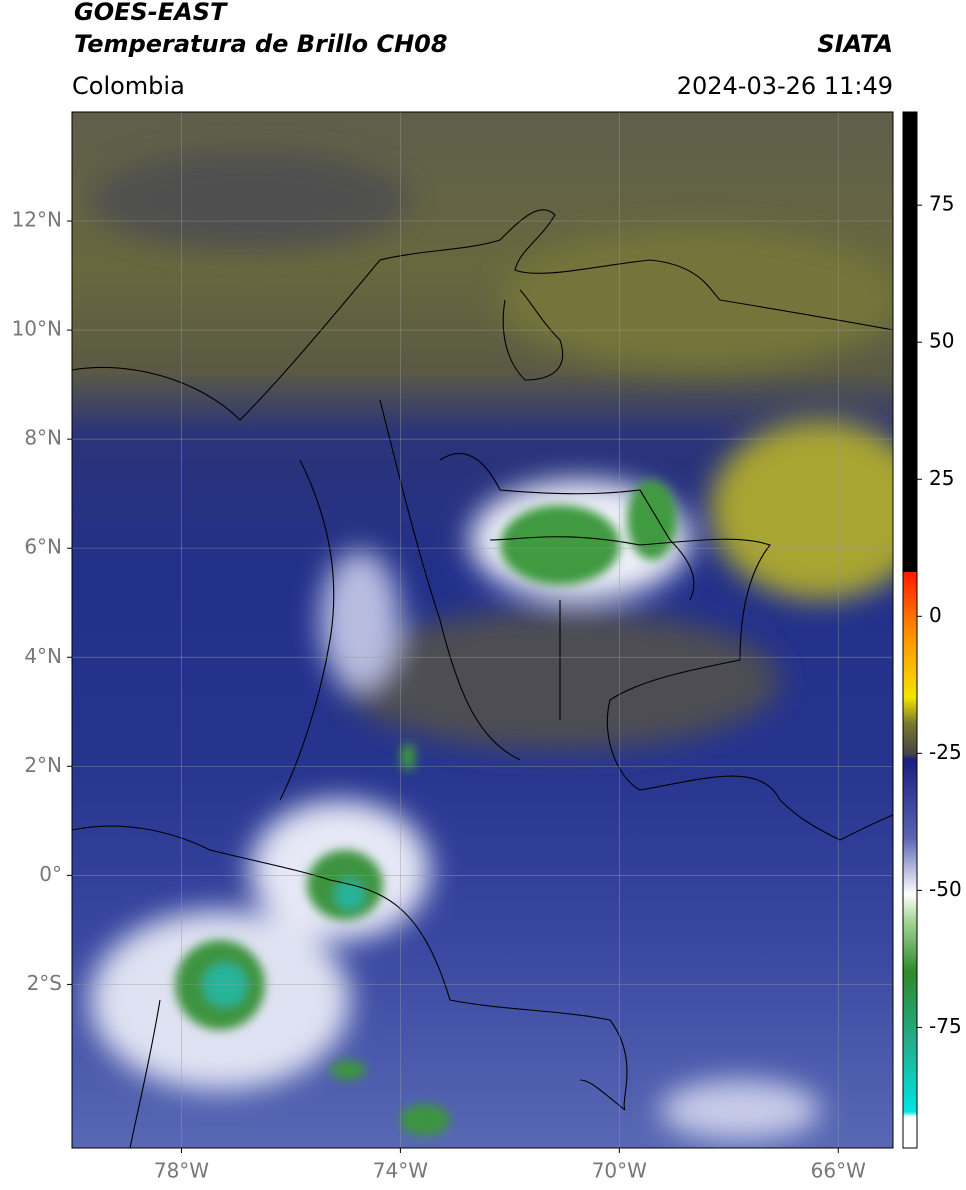 This screenshot has height=1190, width=966. What do you see at coordinates (855, 44) in the screenshot?
I see `source: SIATA` at bounding box center [855, 44].